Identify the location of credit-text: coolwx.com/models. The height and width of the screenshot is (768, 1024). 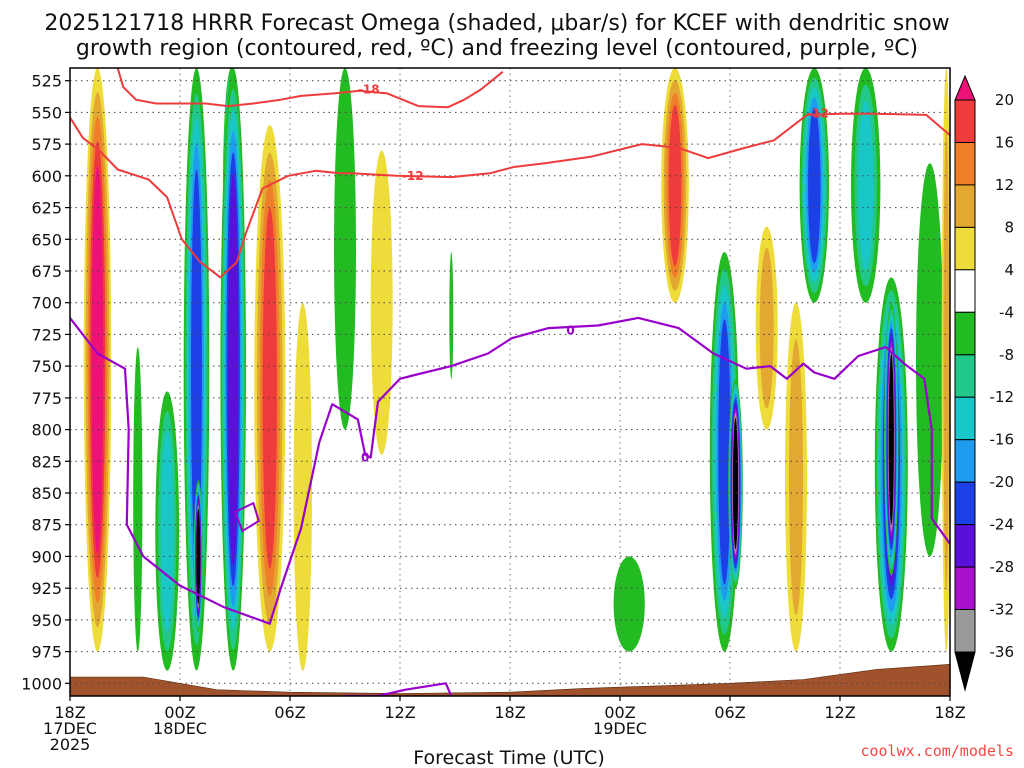
(937, 751).